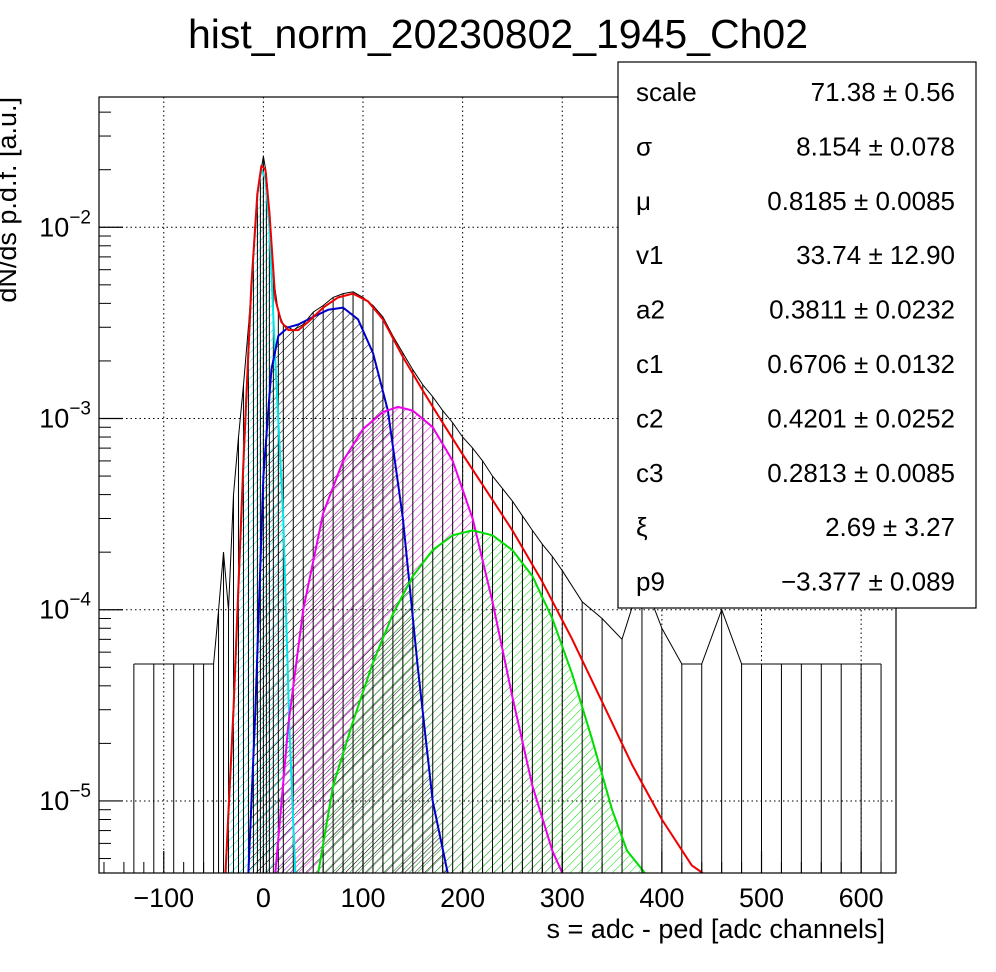  Describe the element at coordinates (11, 200) in the screenshot. I see `y-axis-title: dN/ds p.d.f. [a.u.]` at that location.